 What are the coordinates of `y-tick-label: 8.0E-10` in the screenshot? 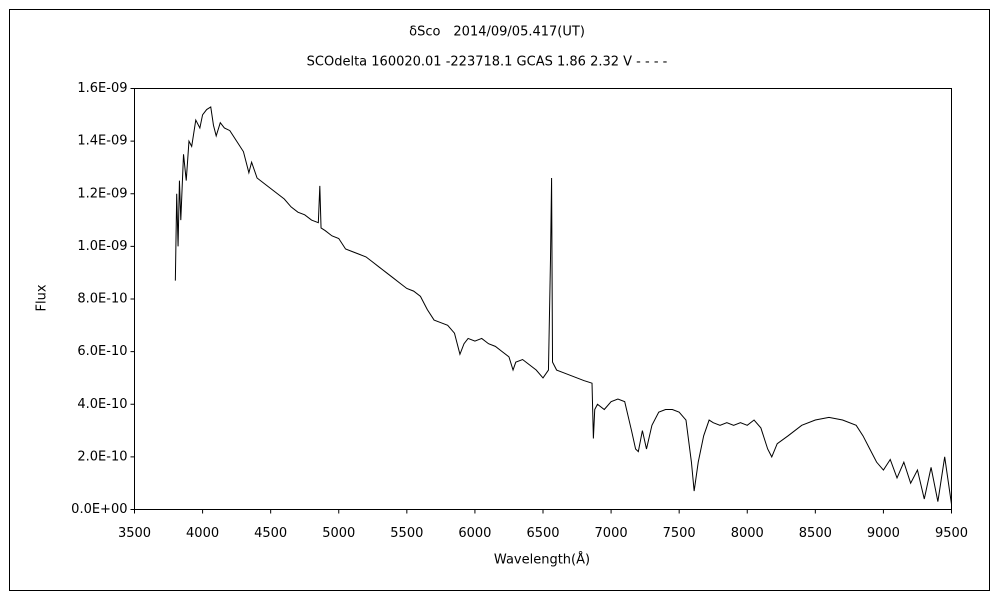 It's located at (102, 299).